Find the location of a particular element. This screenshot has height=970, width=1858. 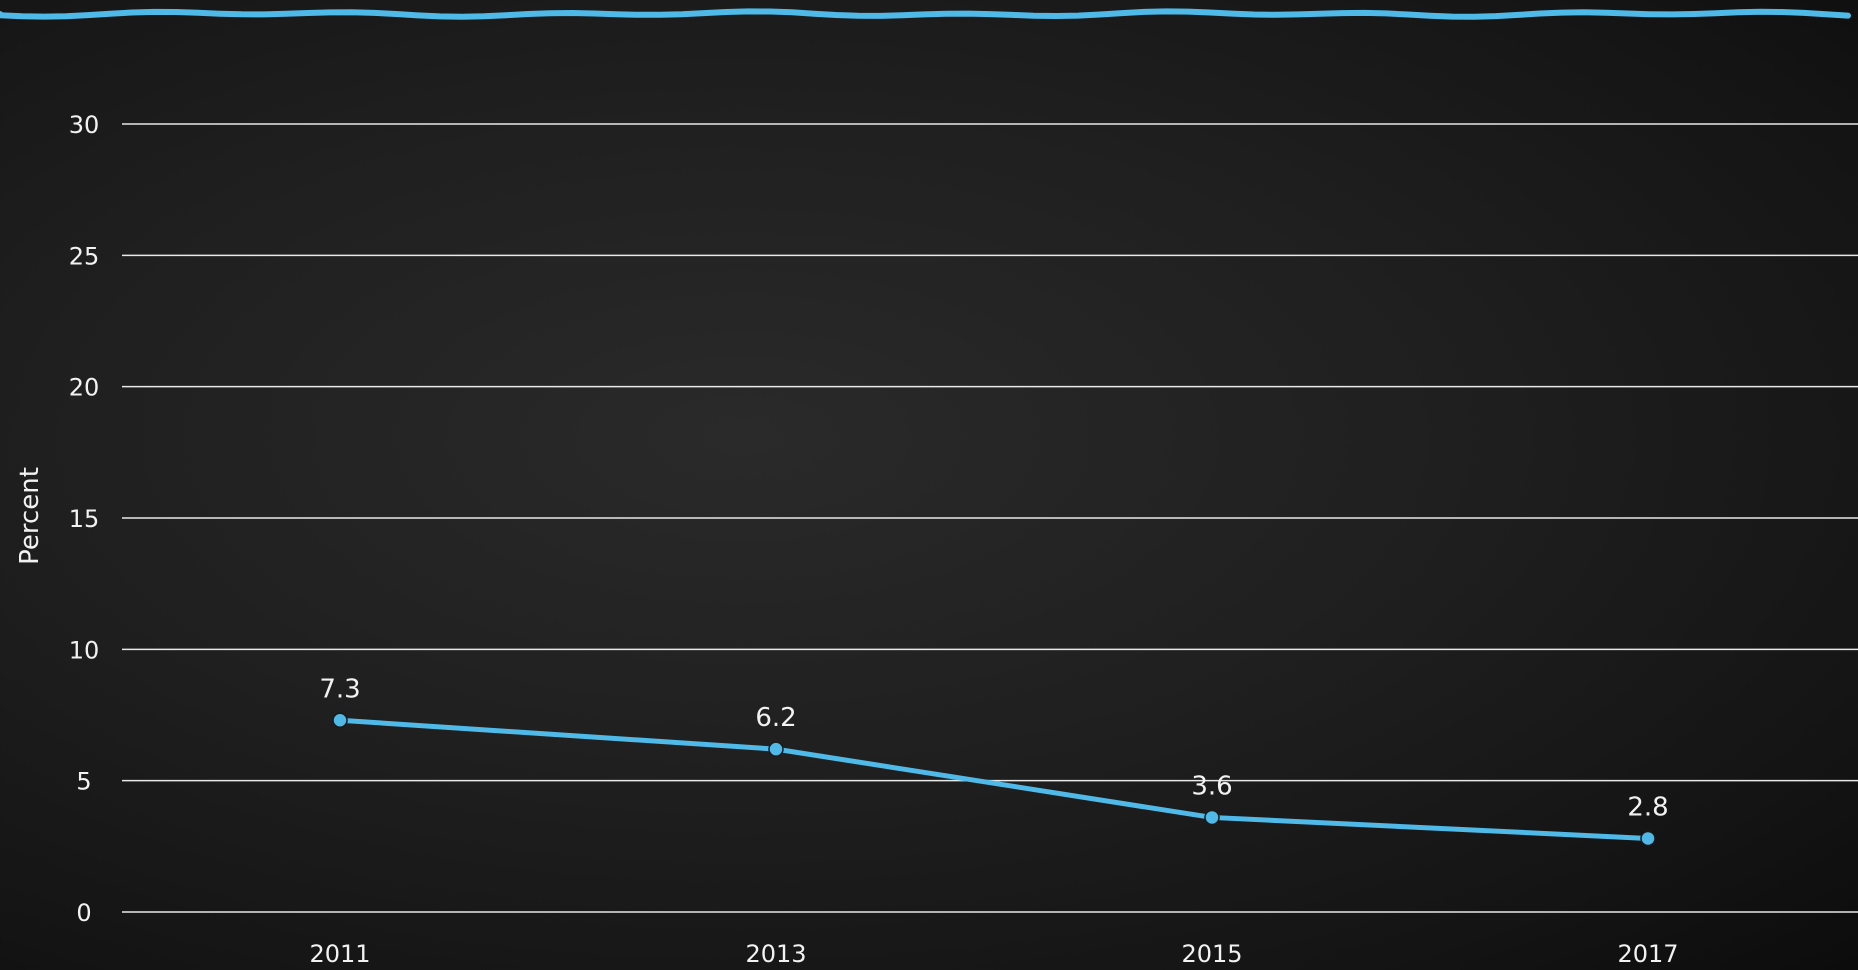

x-tick-label: 2015 is located at coordinates (1211, 954).